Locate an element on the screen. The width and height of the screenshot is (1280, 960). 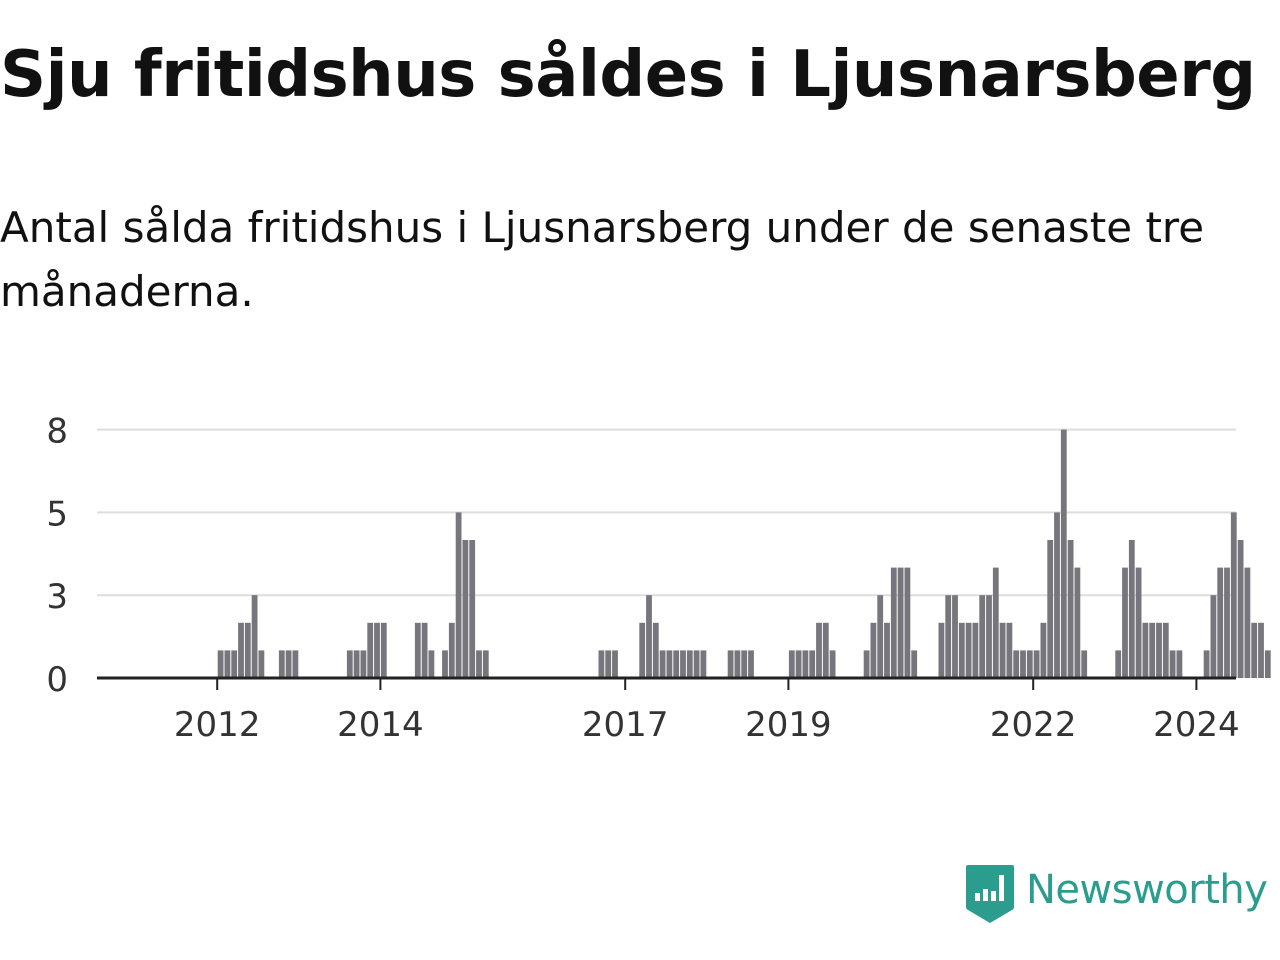
x-tick-label: 2014 is located at coordinates (380, 725).